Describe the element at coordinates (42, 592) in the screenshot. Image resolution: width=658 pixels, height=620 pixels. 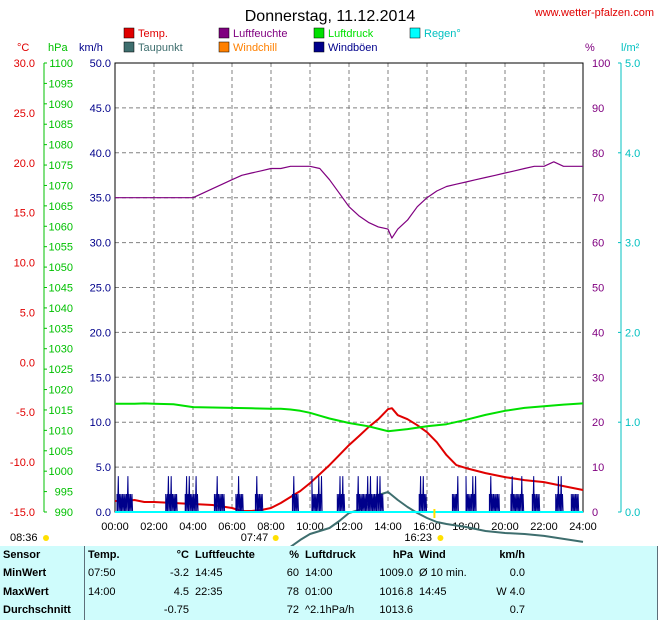
I see `stats-row-name: MaxWert` at that location.